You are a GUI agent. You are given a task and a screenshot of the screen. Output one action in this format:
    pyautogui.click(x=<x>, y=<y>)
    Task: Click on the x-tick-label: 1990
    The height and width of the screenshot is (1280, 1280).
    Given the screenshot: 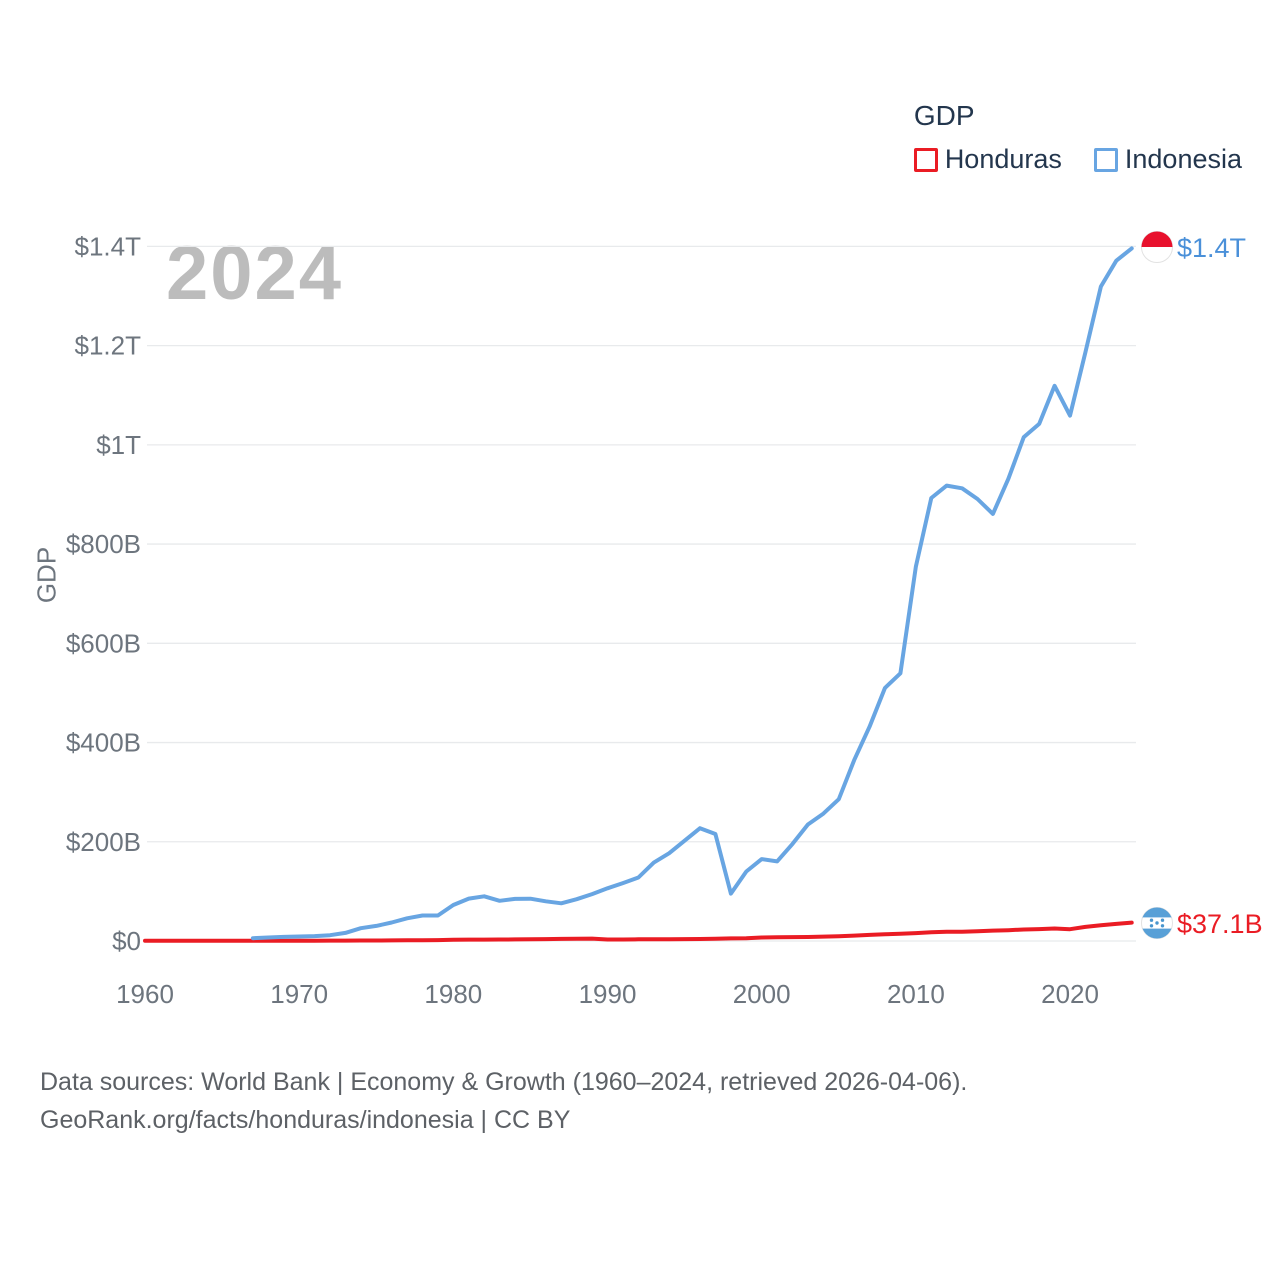 What is the action you would take?
    pyautogui.click(x=608, y=994)
    